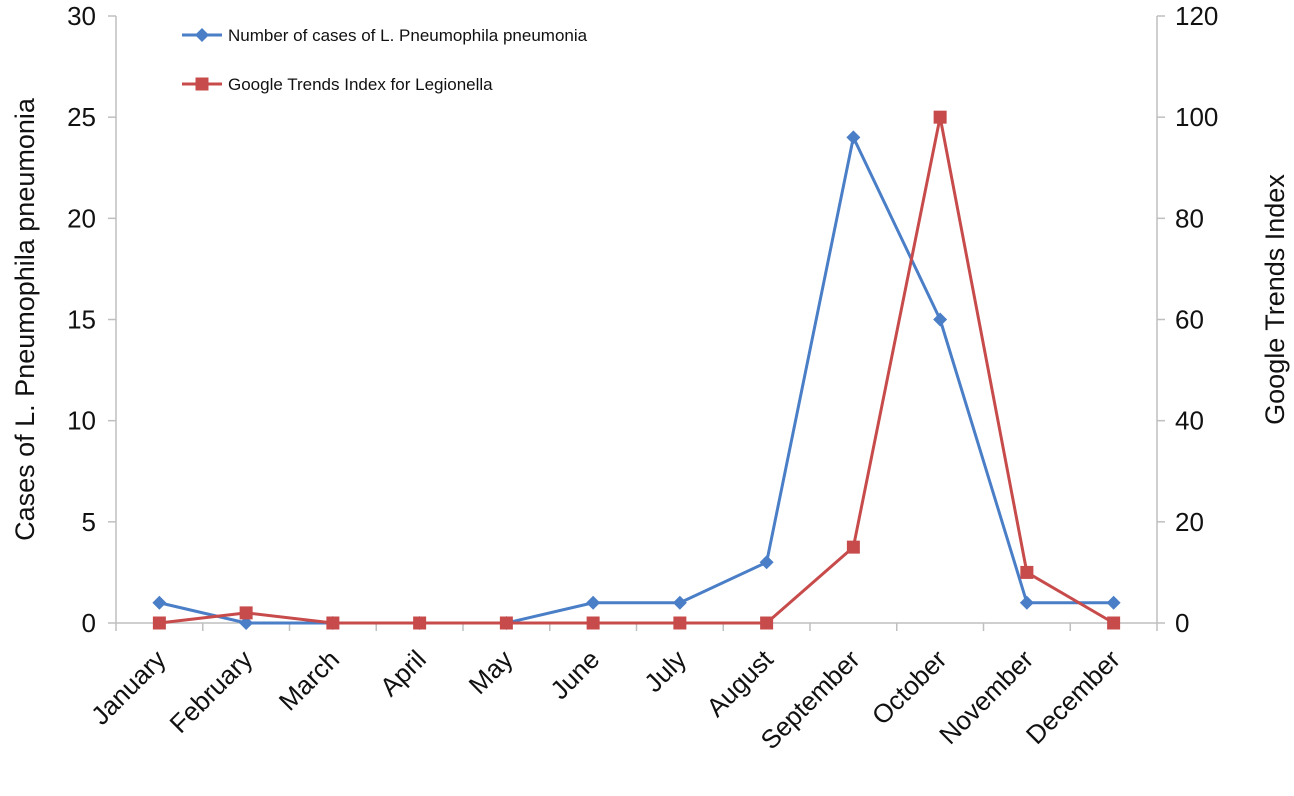 The image size is (1294, 796). Describe the element at coordinates (491, 672) in the screenshot. I see `x-tick-label: May` at that location.